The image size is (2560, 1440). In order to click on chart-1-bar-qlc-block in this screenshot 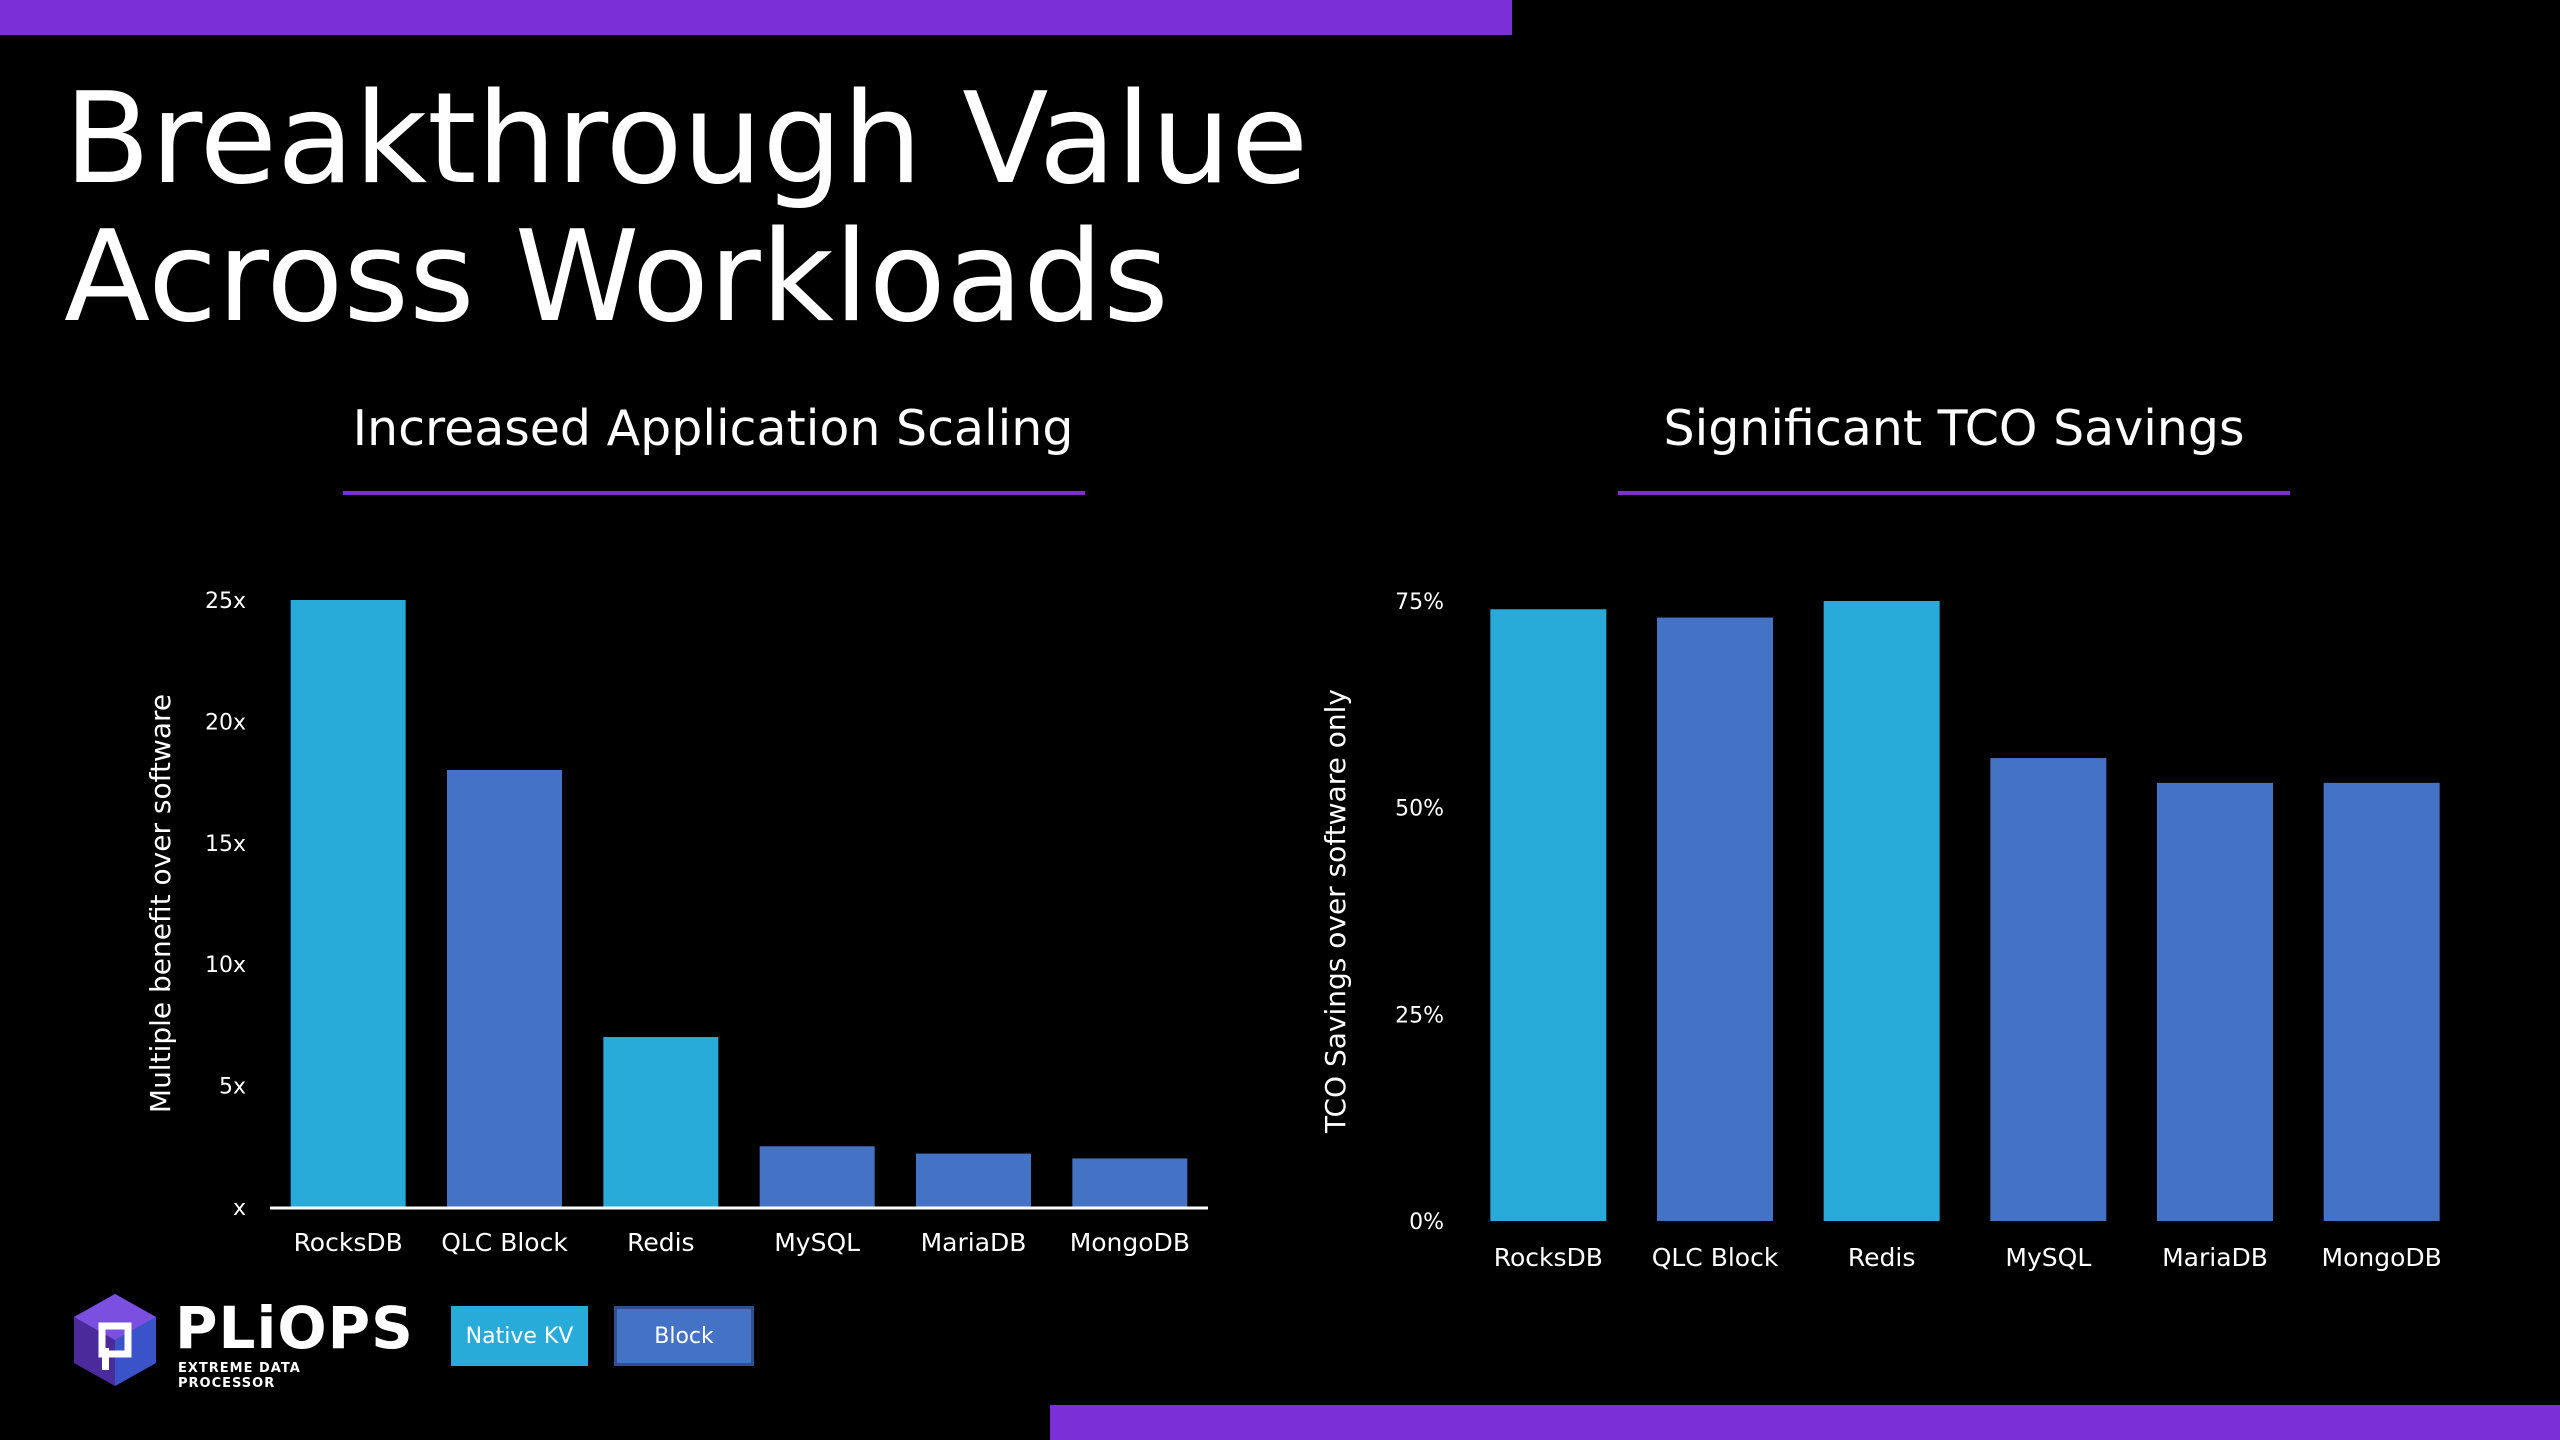, I will do `click(504, 988)`.